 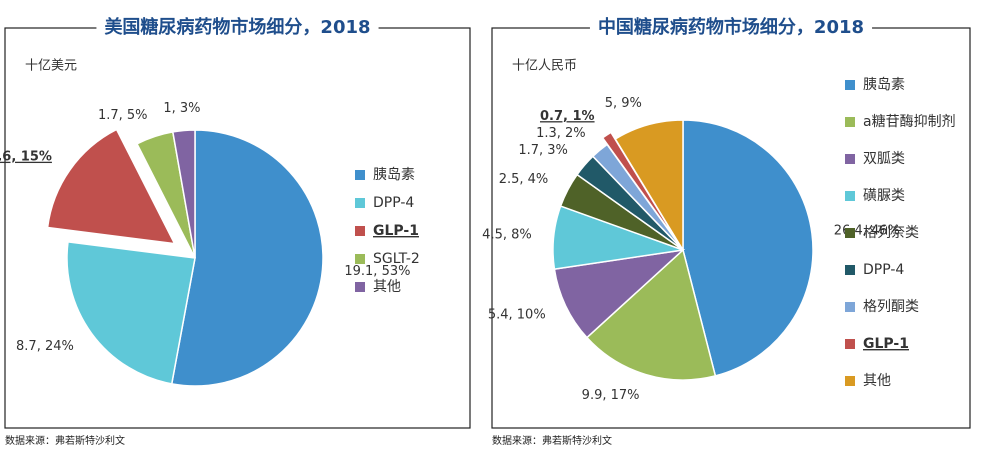 I want to click on data-label: 4.5, 8%, so click(x=507, y=235).